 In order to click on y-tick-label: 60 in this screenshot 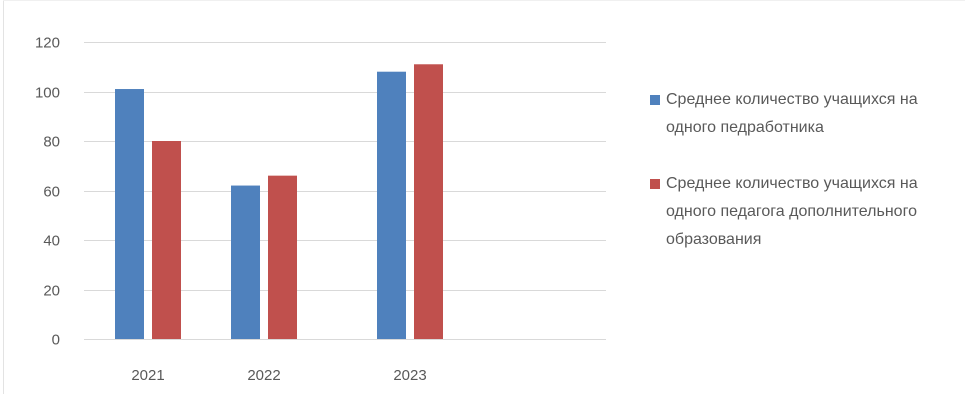, I will do `click(51, 192)`.